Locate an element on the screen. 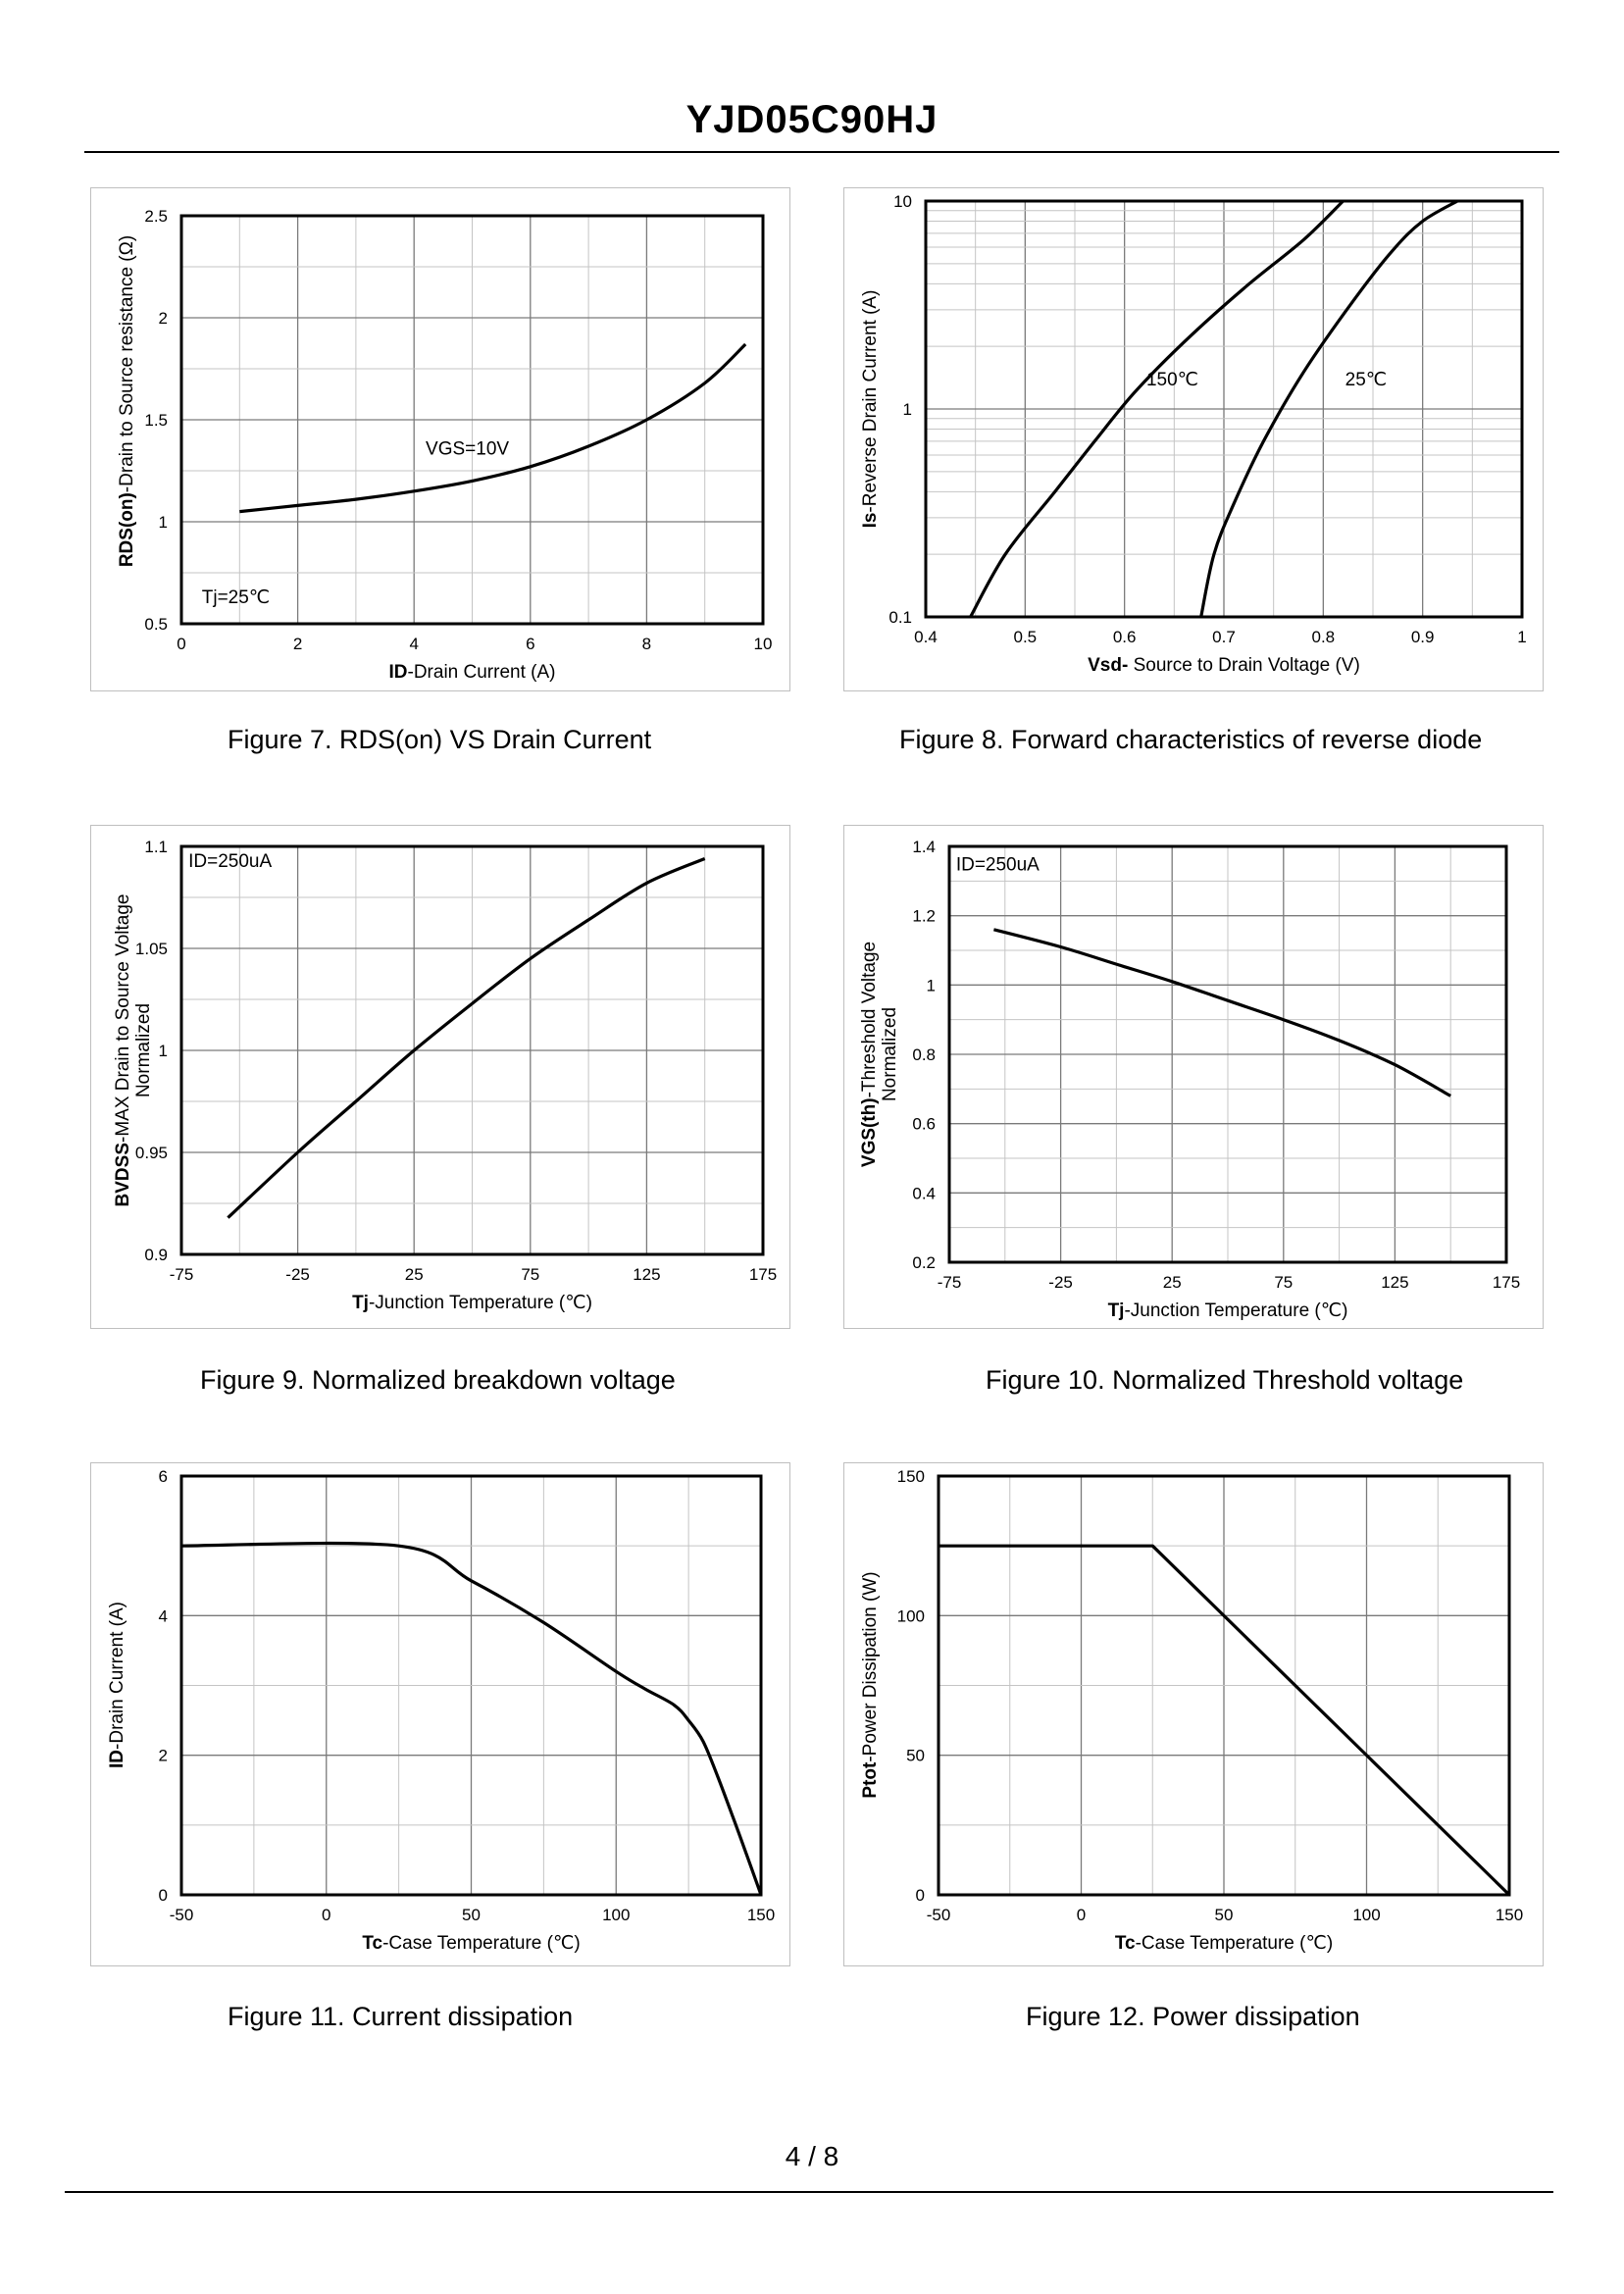  y-tick-label: 6 is located at coordinates (163, 1476).